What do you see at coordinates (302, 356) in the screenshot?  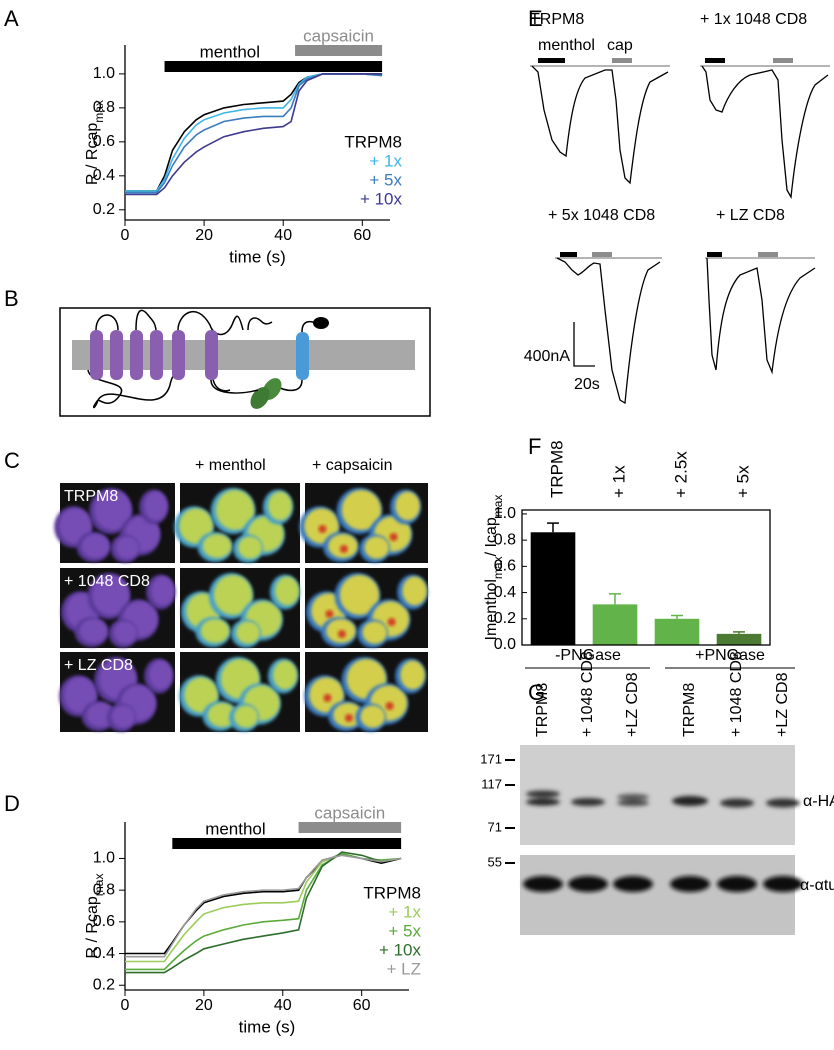 I see `cd8-helix` at bounding box center [302, 356].